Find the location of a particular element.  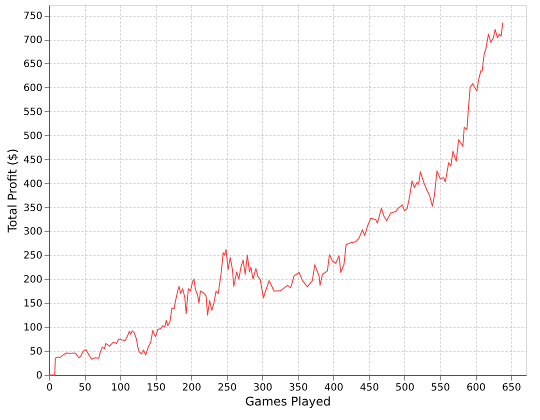

x-tick-label: 600 is located at coordinates (476, 388).